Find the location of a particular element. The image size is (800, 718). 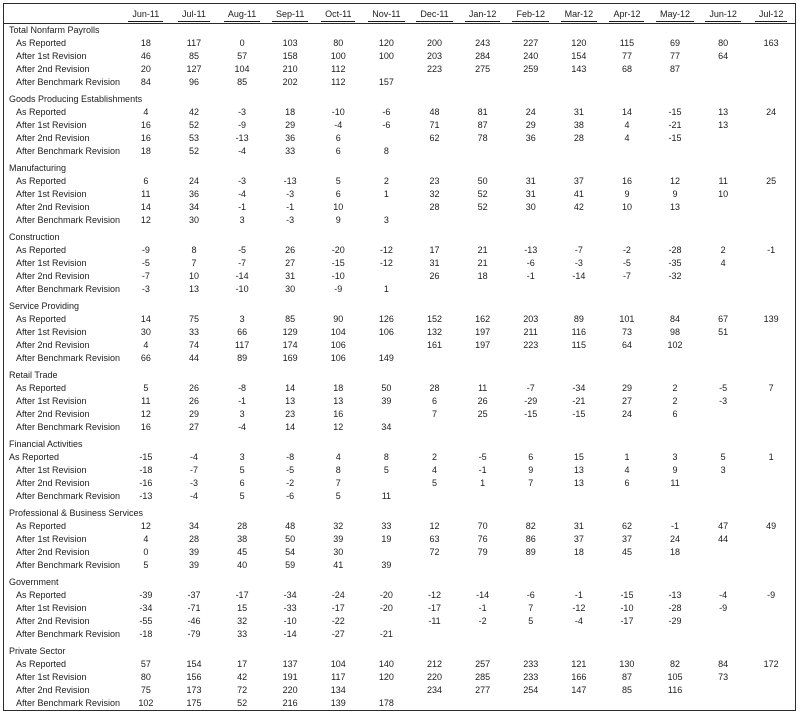

value-cell: 26 is located at coordinates (434, 276).